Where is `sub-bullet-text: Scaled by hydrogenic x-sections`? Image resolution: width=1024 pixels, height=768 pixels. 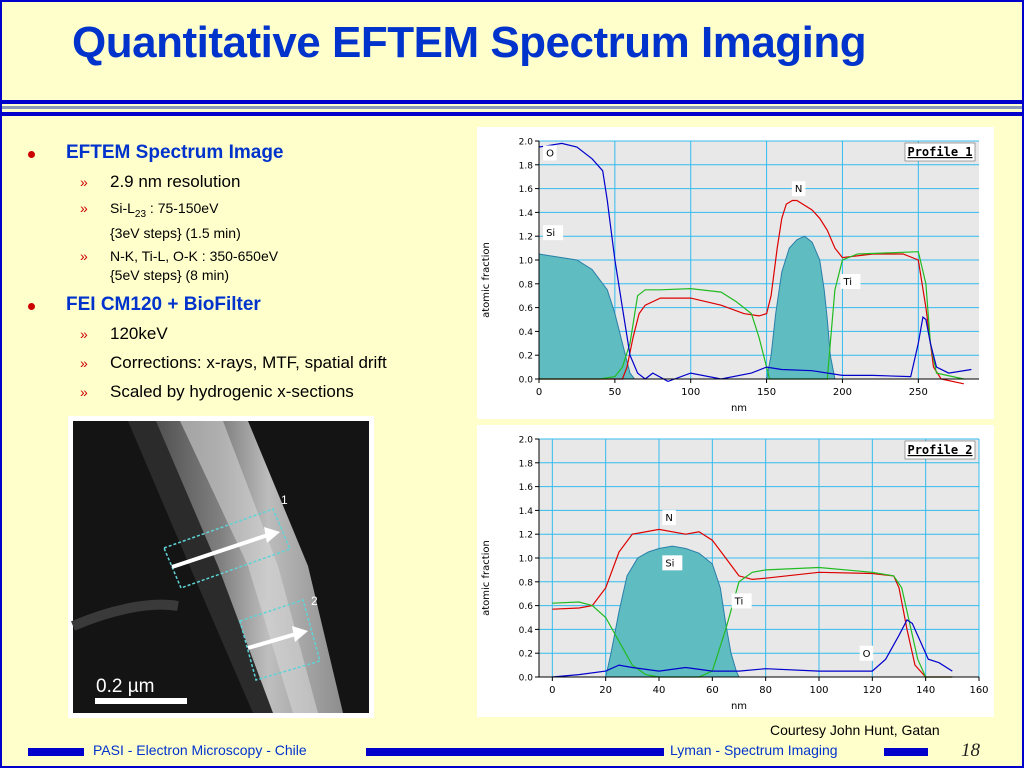 sub-bullet-text: Scaled by hydrogenic x-sections is located at coordinates (232, 391).